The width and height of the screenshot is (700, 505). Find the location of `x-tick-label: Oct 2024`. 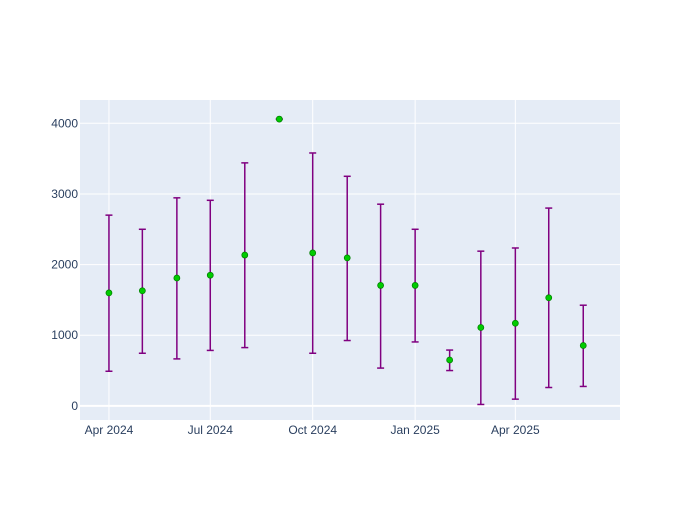

x-tick-label: Oct 2024 is located at coordinates (312, 430).